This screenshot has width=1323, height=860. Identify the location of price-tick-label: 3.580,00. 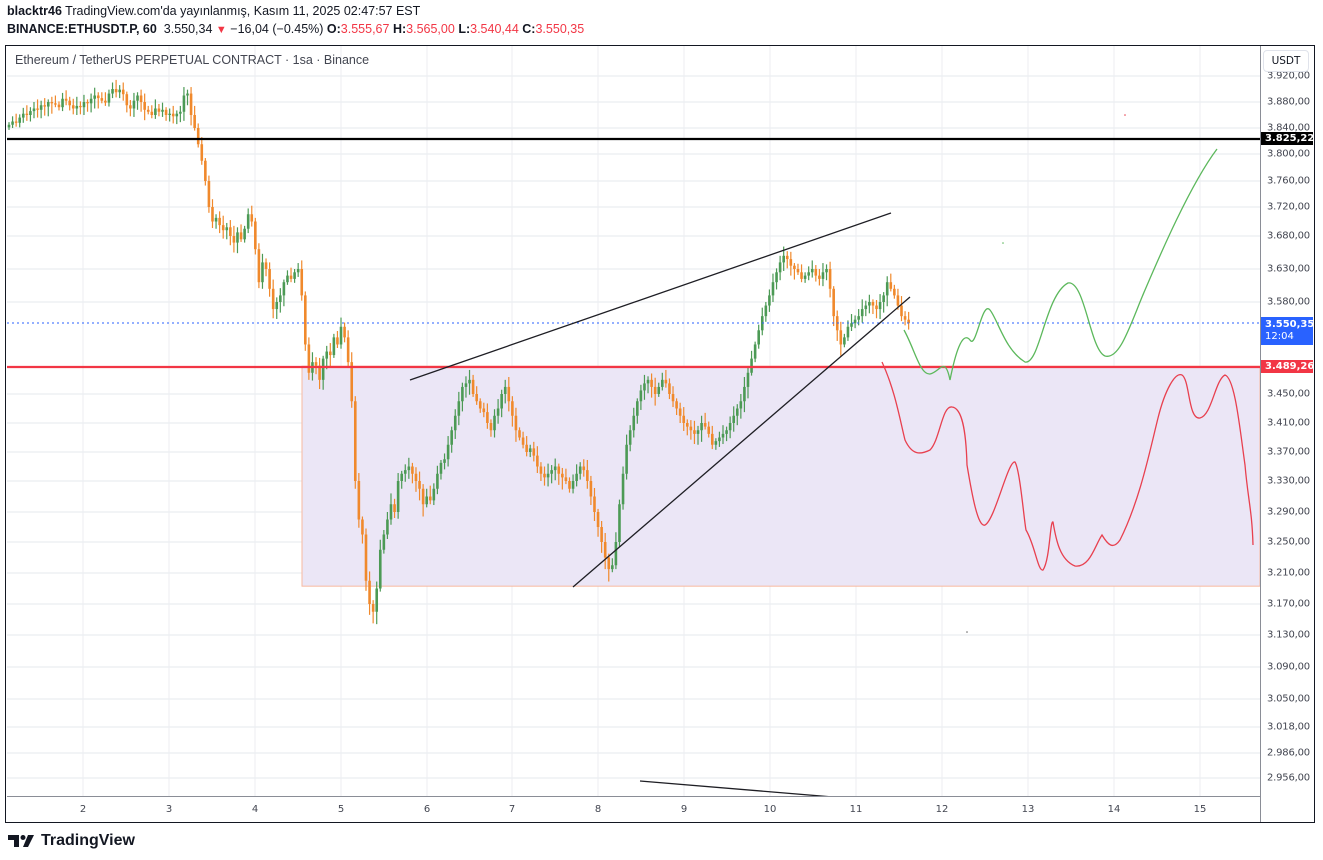
(1288, 302).